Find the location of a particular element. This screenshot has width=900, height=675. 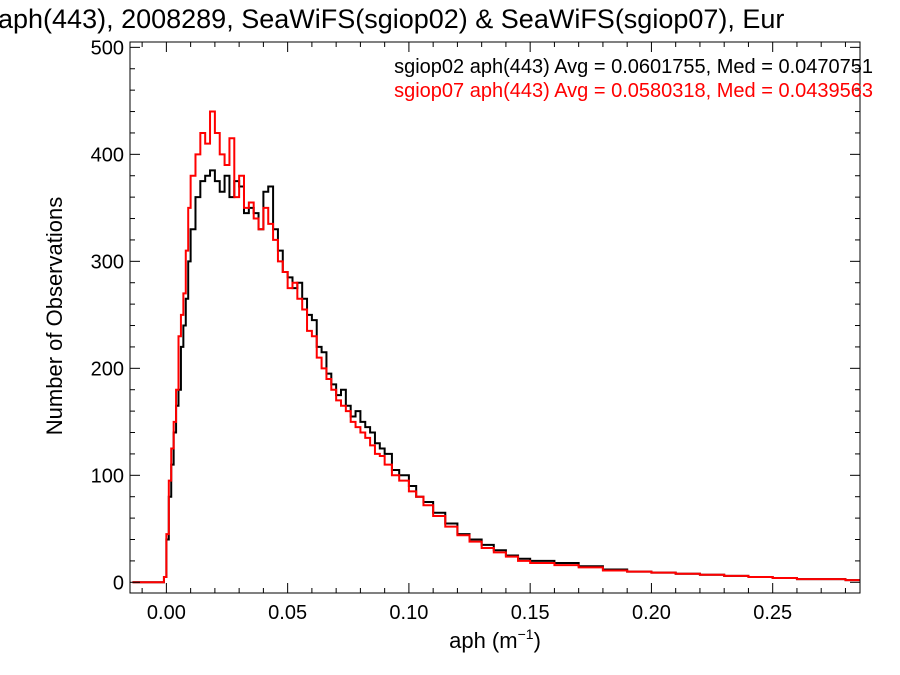

x-tick-label: 0.15 is located at coordinates (530, 613).